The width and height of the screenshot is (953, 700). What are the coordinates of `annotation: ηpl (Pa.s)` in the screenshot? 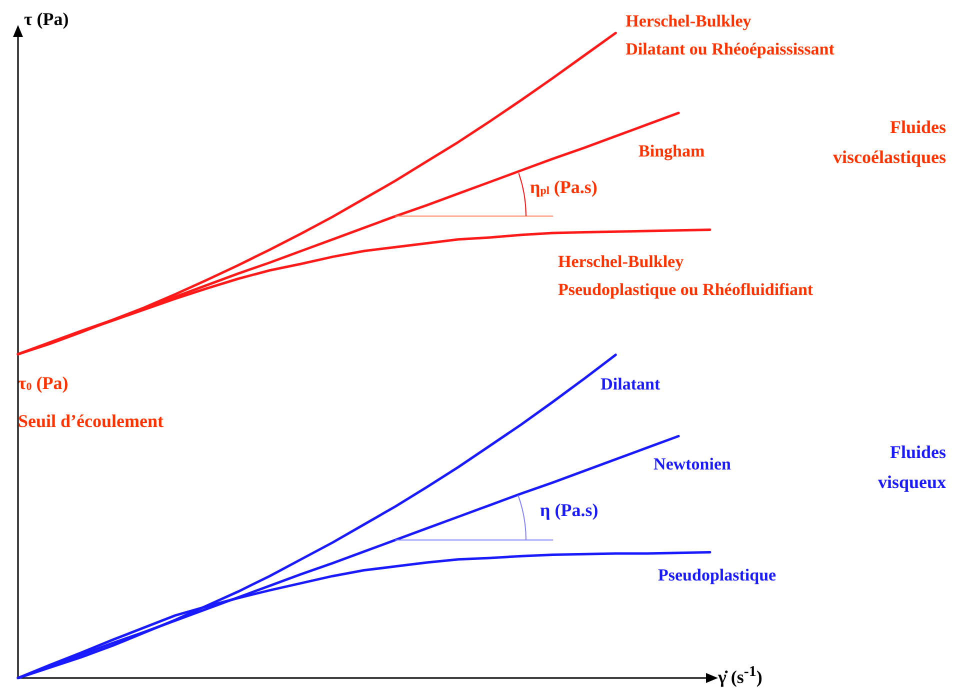 It's located at (564, 187).